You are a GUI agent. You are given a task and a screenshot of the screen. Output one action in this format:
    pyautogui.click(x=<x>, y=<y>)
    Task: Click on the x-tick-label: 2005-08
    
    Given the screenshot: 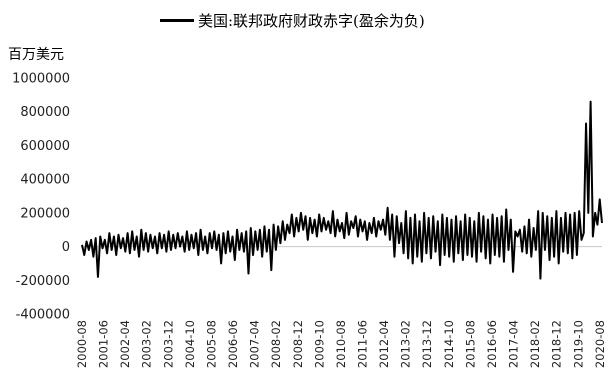 What is the action you would take?
    pyautogui.click(x=211, y=344)
    